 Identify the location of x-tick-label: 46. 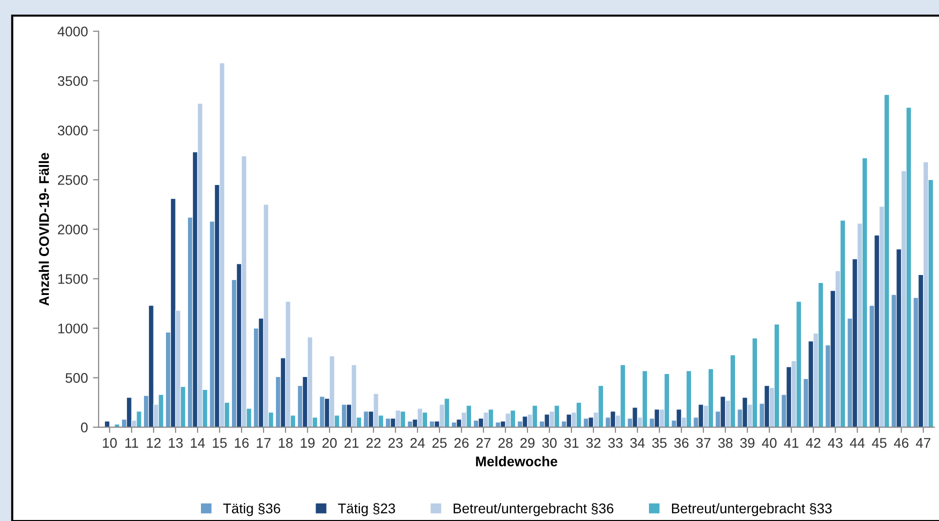
(901, 443).